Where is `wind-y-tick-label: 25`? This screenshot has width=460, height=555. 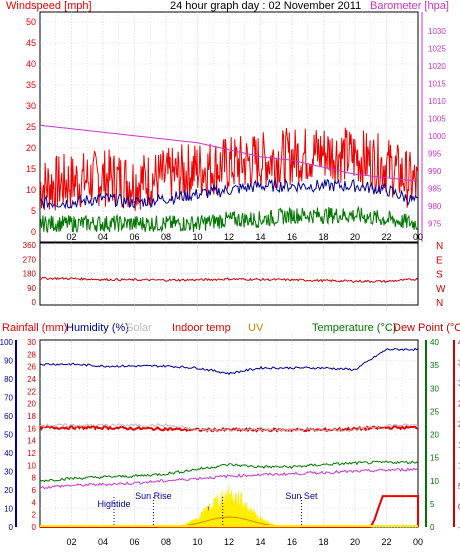 wind-y-tick-label: 25 is located at coordinates (31, 127).